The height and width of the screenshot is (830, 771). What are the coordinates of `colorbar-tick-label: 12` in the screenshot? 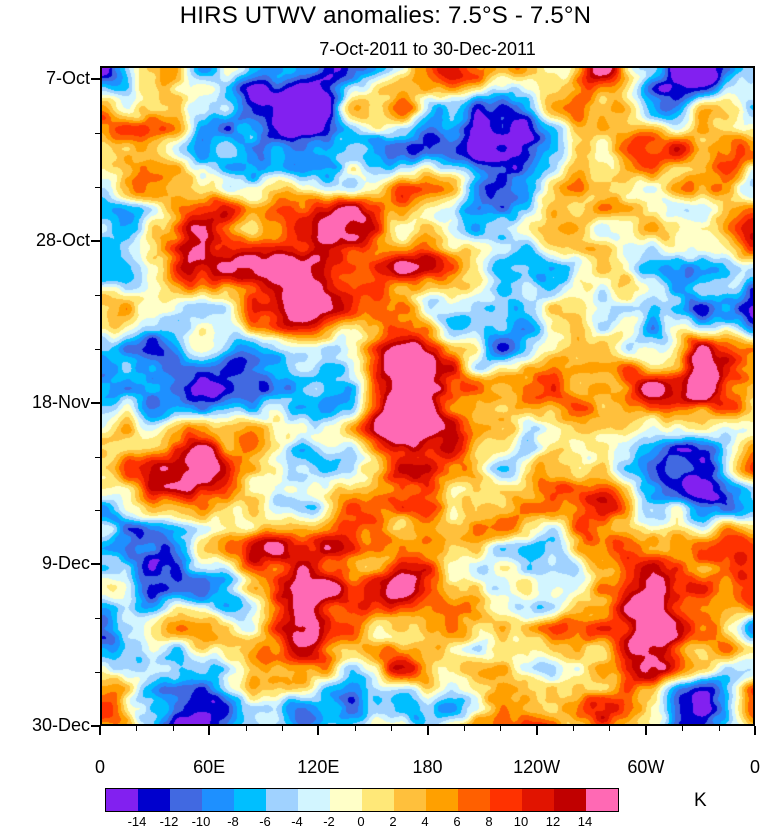 It's located at (553, 821).